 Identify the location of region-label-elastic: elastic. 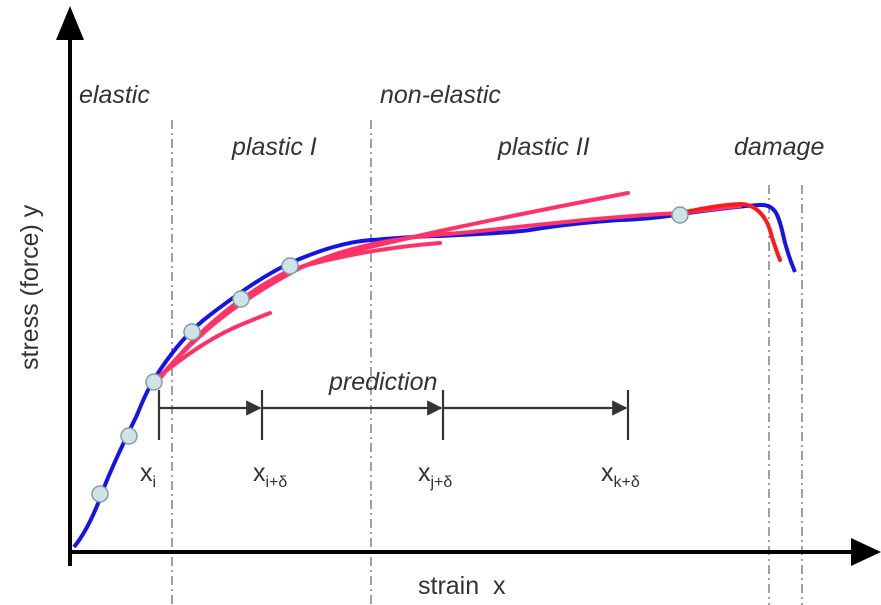
(114, 95).